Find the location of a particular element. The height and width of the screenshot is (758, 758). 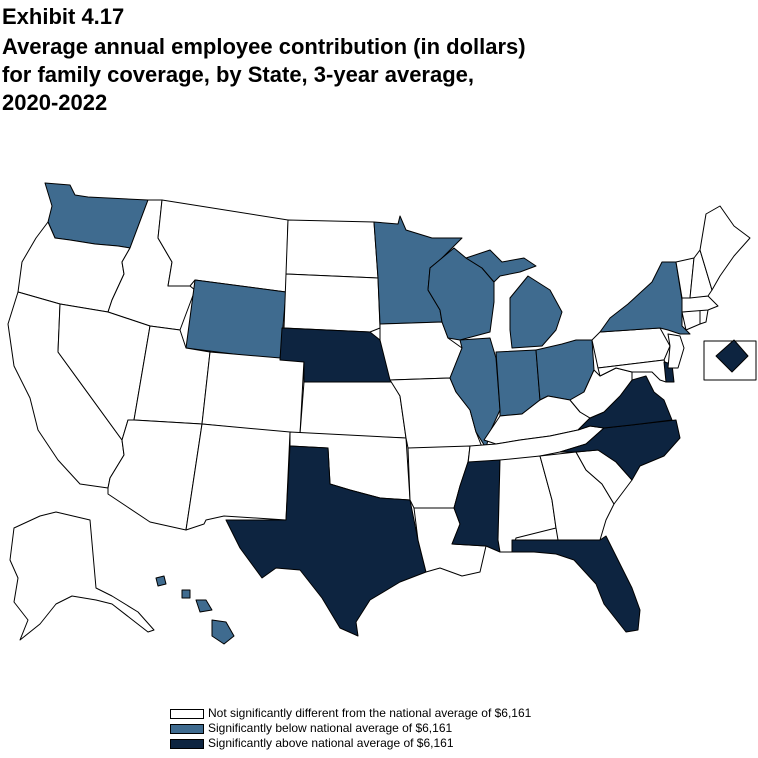

state-ct is located at coordinates (691, 320).